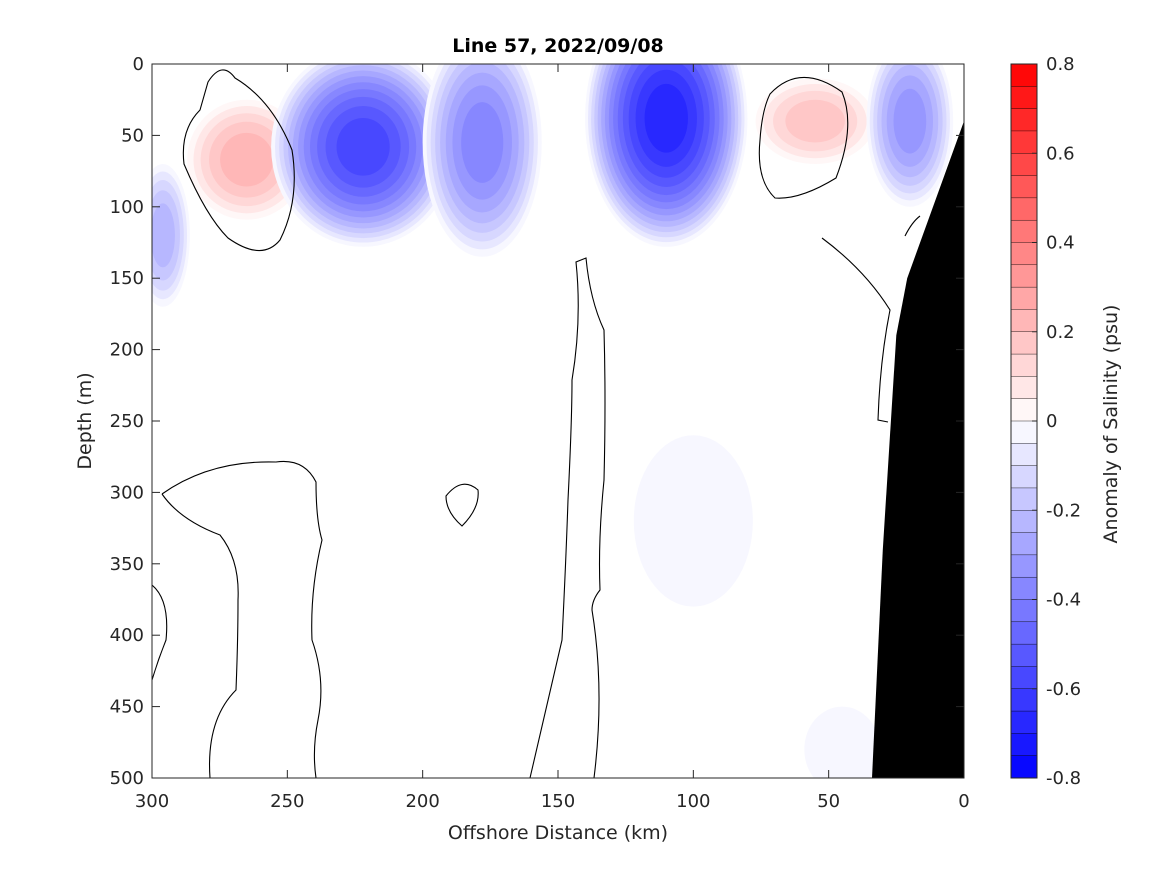 The height and width of the screenshot is (875, 1167). What do you see at coordinates (912, 226) in the screenshot?
I see `zero-contour-upper-nearshore` at bounding box center [912, 226].